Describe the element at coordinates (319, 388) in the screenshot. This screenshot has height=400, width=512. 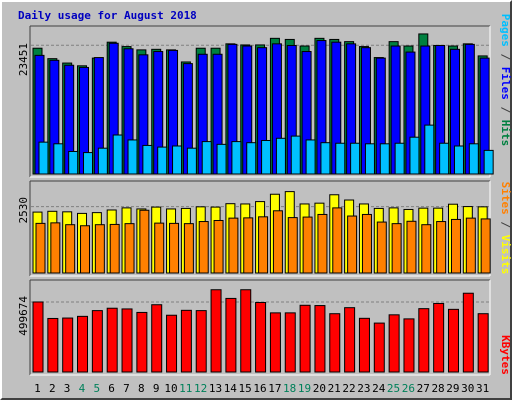
I see `x-tick-label: 20` at that location.